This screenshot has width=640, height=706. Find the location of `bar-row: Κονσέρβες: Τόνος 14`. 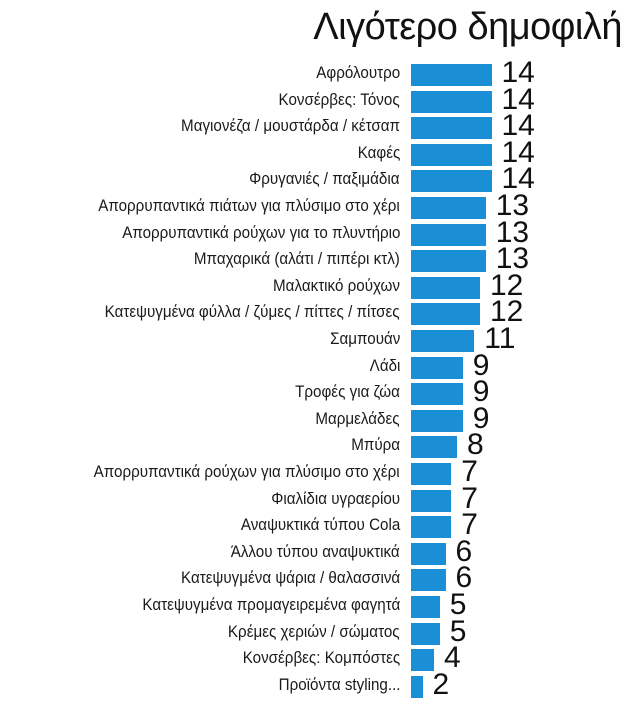

bar-row: Κονσέρβες: Τόνος 14 is located at coordinates (320, 99).